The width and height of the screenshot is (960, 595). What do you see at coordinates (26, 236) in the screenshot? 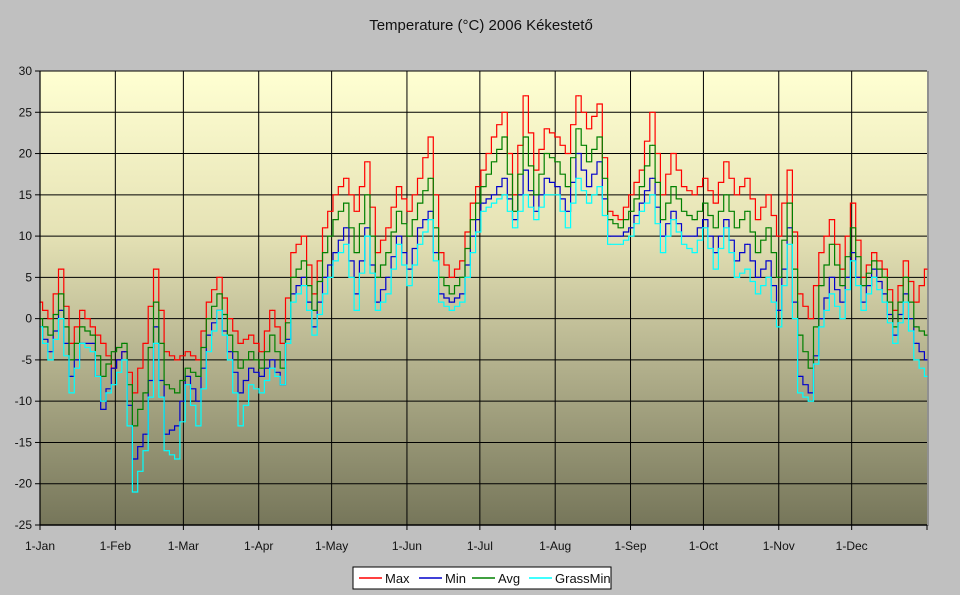
I see `y-tick-label: 10` at bounding box center [26, 236].